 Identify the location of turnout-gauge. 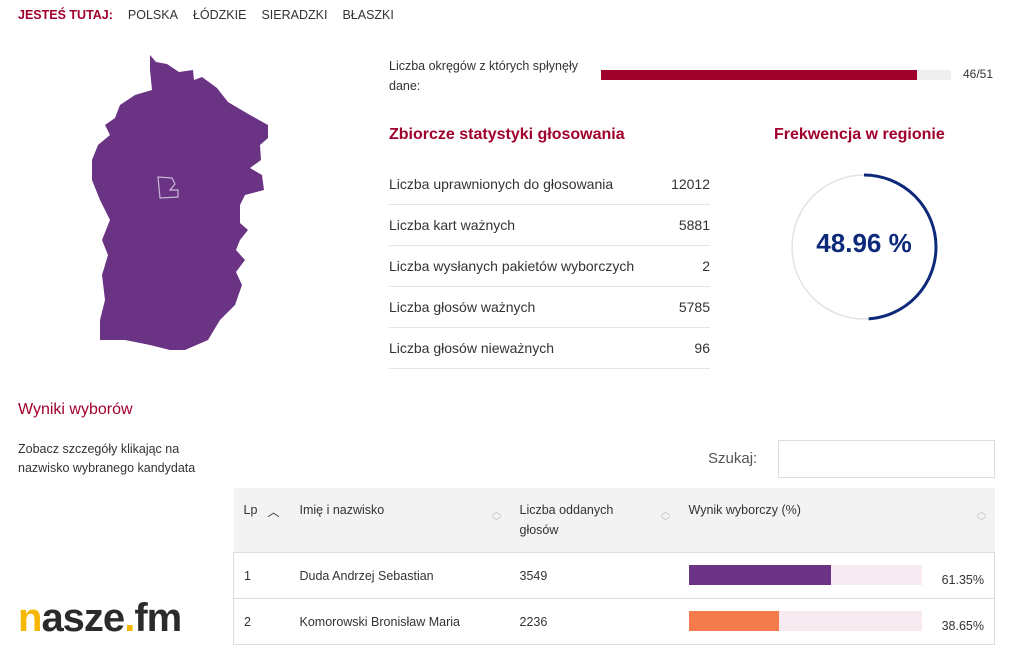
(864, 247).